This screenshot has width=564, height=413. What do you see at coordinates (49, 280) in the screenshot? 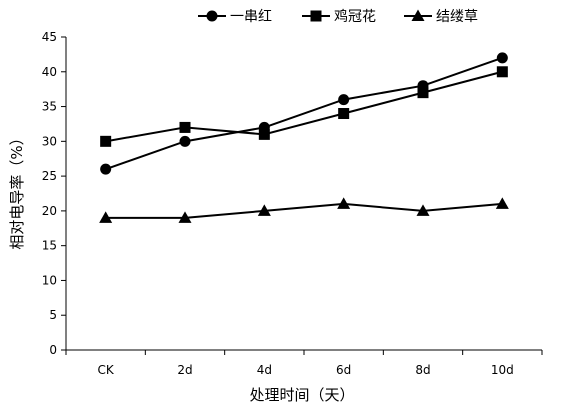
I see `y-tick-label: 10` at bounding box center [49, 280].